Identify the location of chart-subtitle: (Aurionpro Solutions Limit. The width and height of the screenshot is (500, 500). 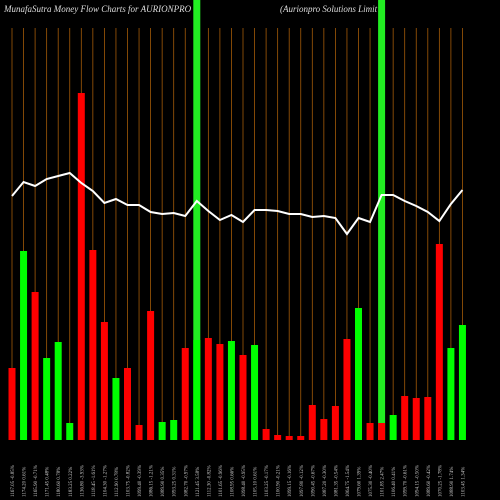
(329, 9).